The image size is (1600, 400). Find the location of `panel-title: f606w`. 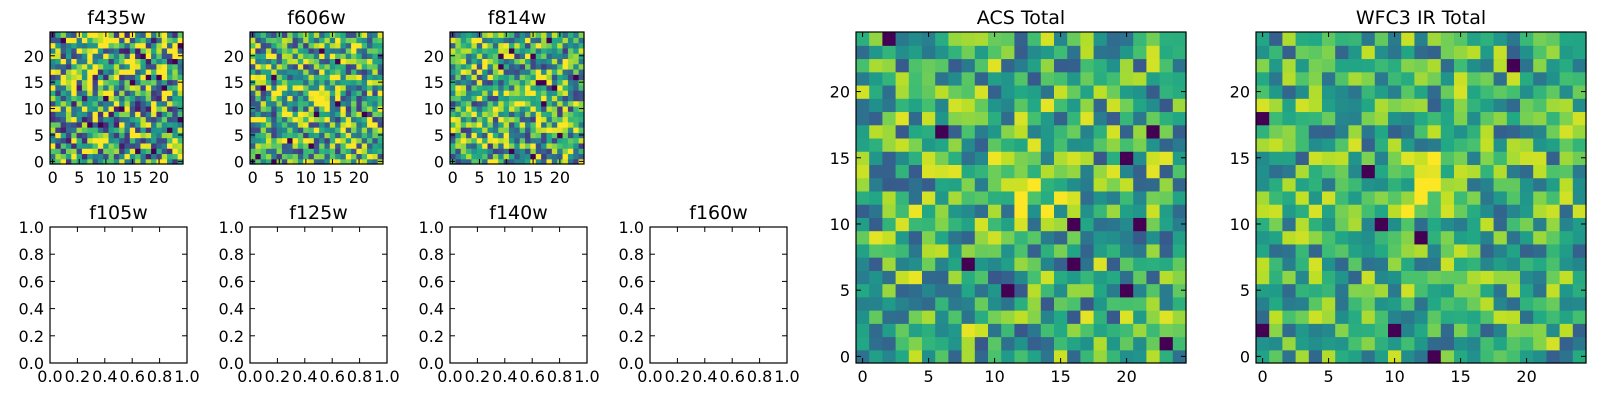

panel-title: f606w is located at coordinates (316, 18).